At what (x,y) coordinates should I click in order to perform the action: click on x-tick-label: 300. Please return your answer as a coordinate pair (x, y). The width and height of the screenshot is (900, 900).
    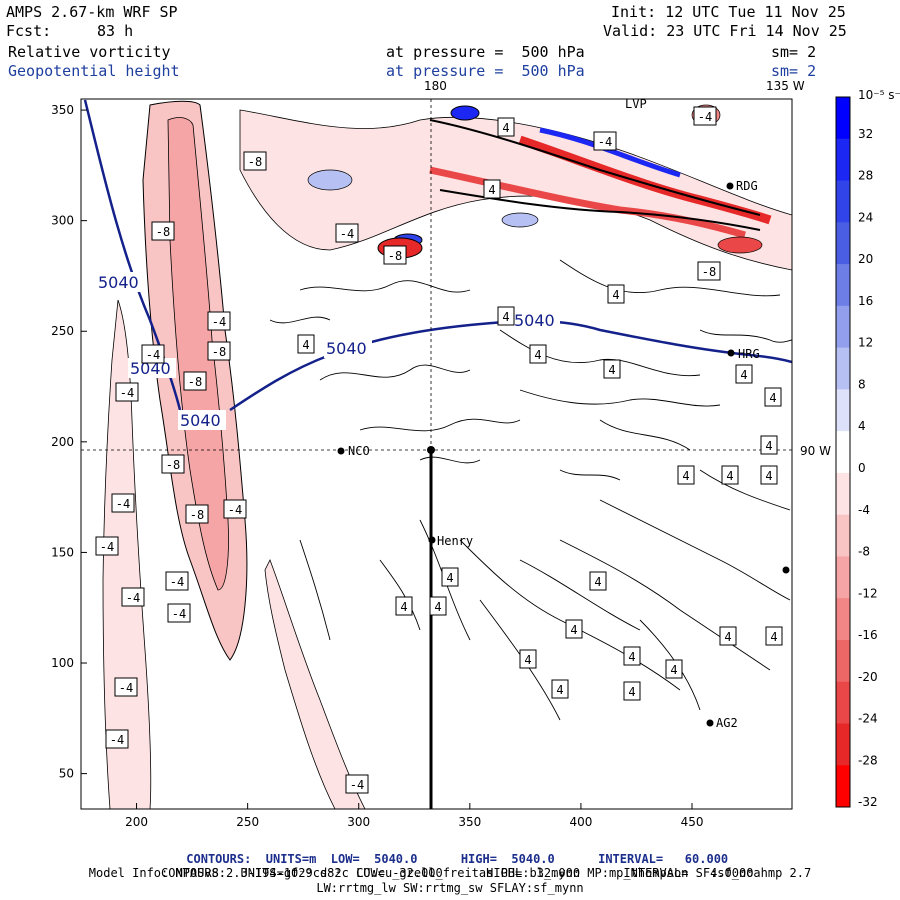
    Looking at the image, I should click on (358, 822).